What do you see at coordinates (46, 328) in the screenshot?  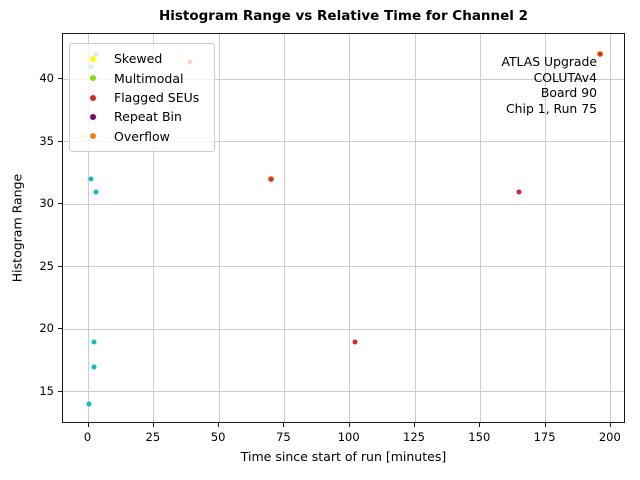 I see `y-tick-label: 20` at bounding box center [46, 328].